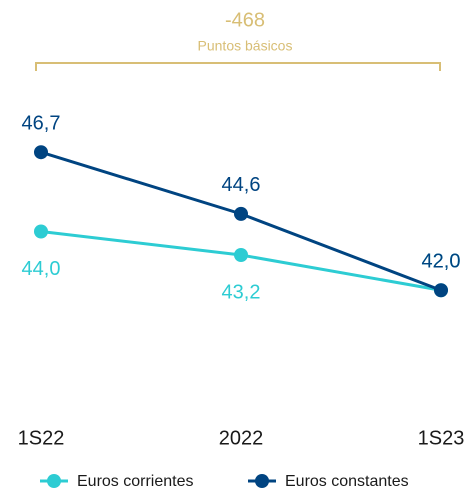 Image resolution: width=470 pixels, height=495 pixels. I want to click on x-tick-label: 1S22, so click(41, 438).